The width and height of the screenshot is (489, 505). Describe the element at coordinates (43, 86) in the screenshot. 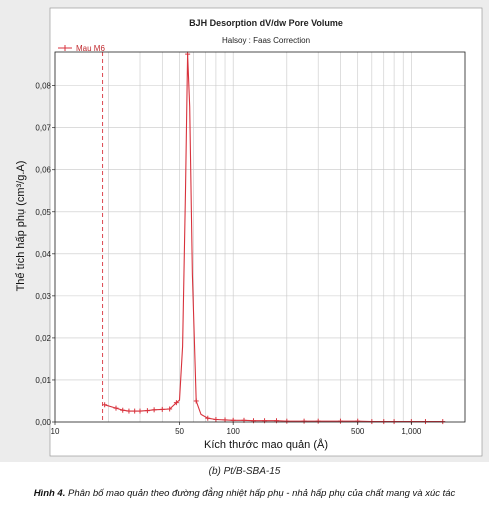

I see `y-tick-label: 0,08` at that location.